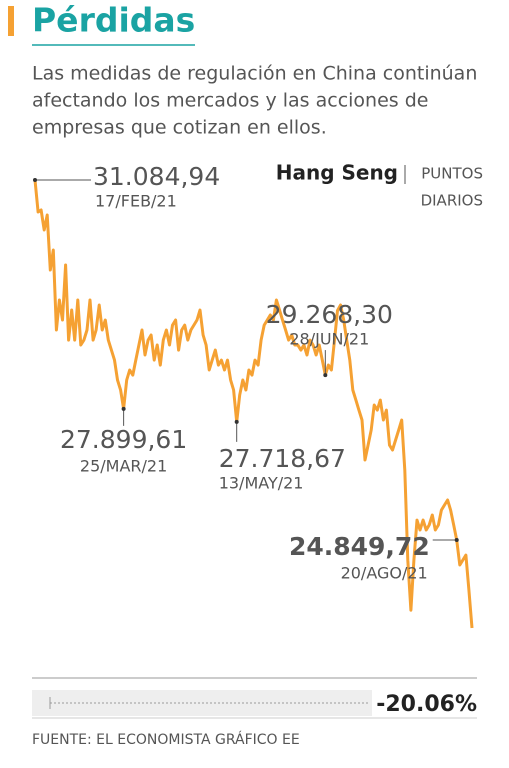 The image size is (509, 768). What do you see at coordinates (337, 173) in the screenshot?
I see `series-name: Hang Seng` at bounding box center [337, 173].